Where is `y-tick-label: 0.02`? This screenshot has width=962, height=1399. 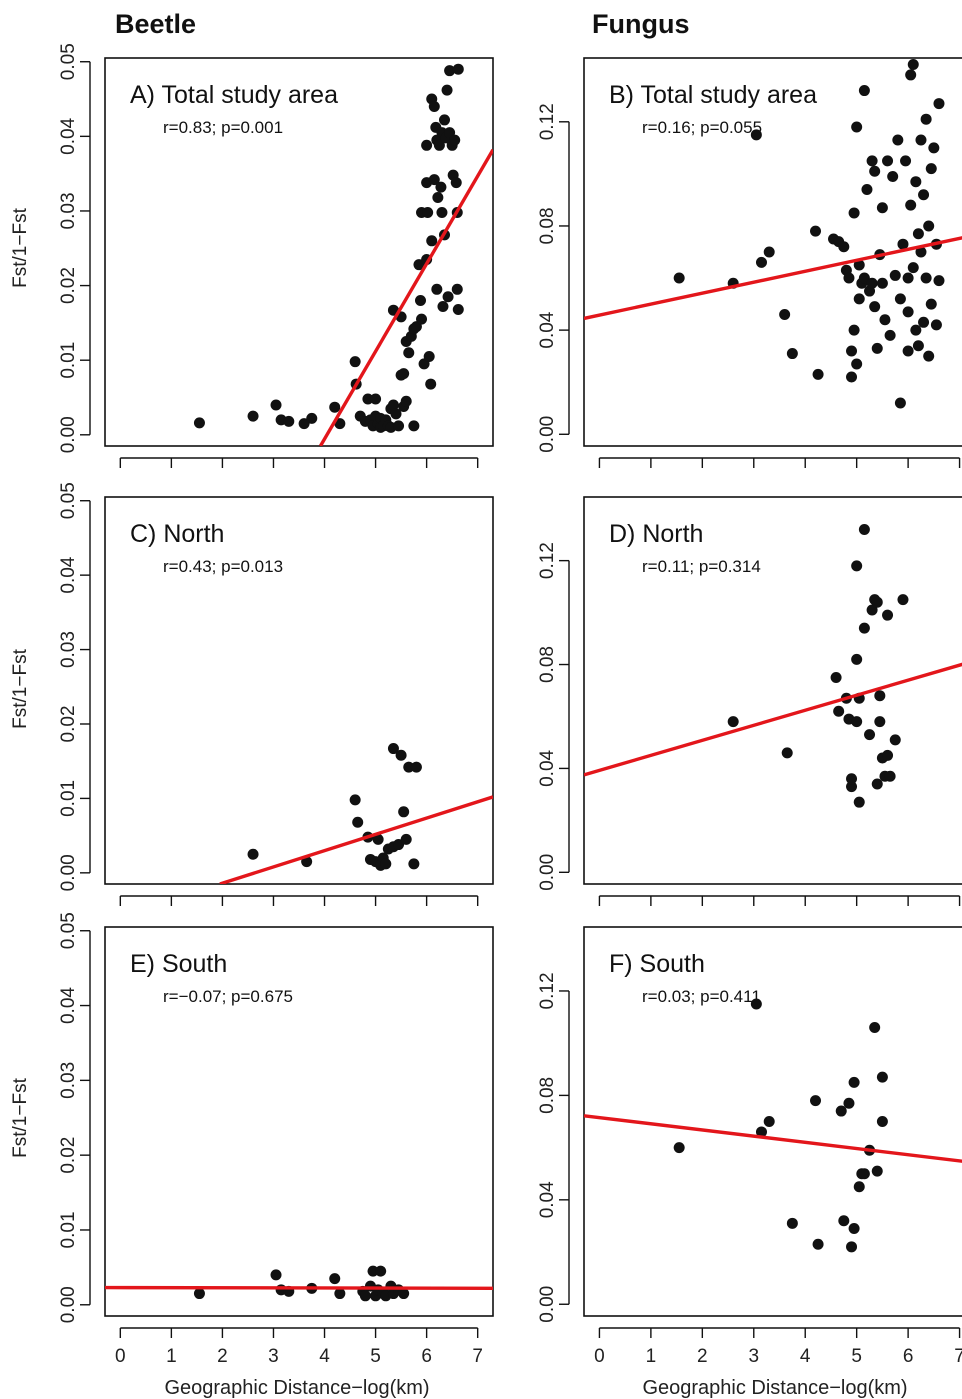 y-tick-label: 0.02 is located at coordinates (68, 285).